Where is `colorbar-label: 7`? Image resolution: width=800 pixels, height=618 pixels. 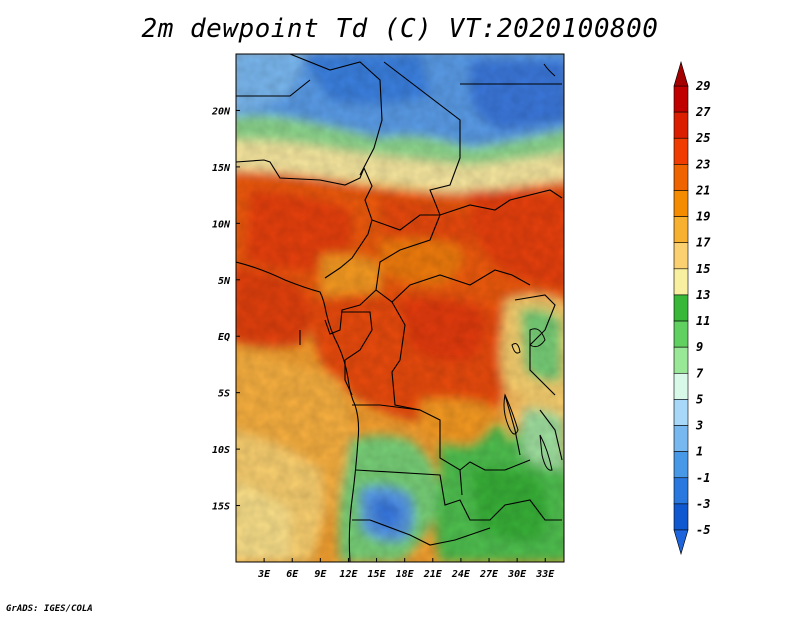 colorbar-label: 7 is located at coordinates (700, 373).